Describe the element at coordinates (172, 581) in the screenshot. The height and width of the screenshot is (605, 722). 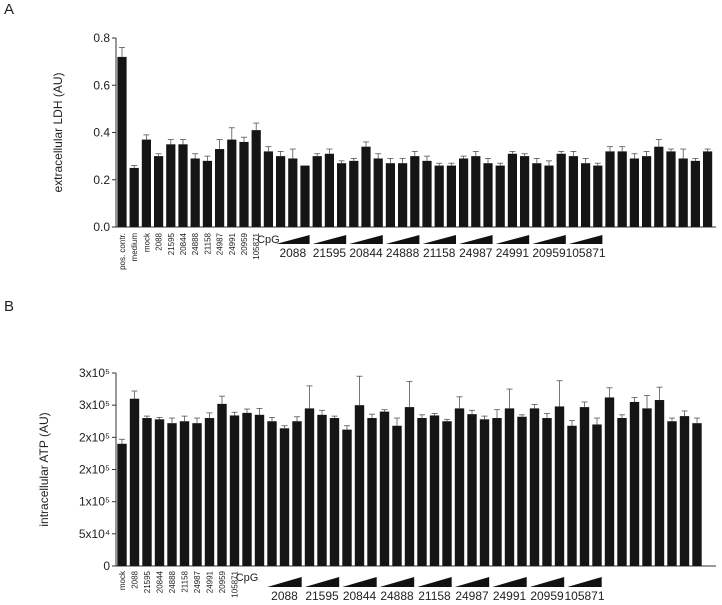
I see `x-tick-label: 24888` at that location.